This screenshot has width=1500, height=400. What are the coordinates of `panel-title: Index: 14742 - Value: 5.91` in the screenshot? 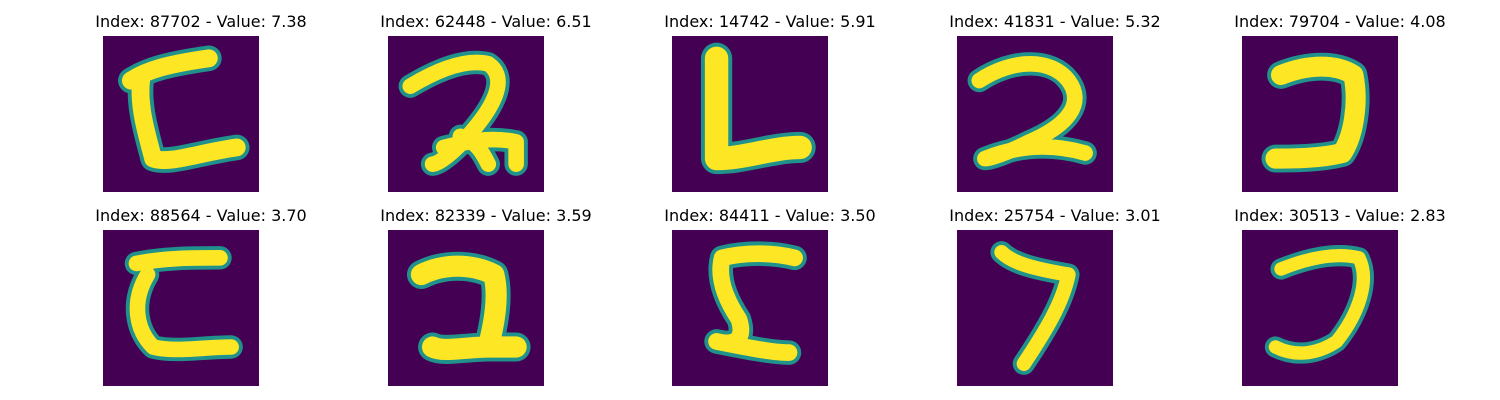 It's located at (770, 21).